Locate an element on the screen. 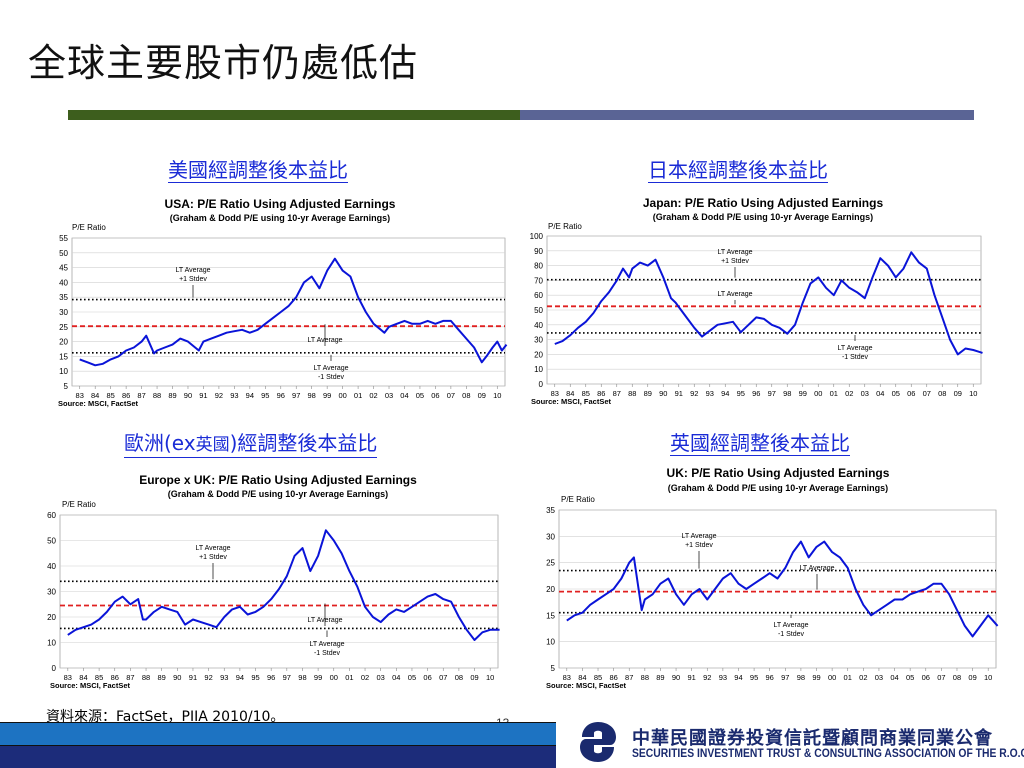  japan-x-tick-label: 96 is located at coordinates (756, 393).